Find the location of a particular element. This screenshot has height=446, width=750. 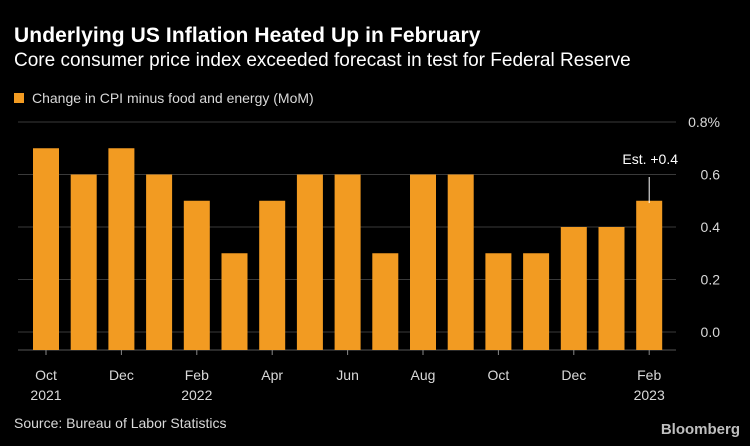

y-tick-label: 0.2 is located at coordinates (711, 280).